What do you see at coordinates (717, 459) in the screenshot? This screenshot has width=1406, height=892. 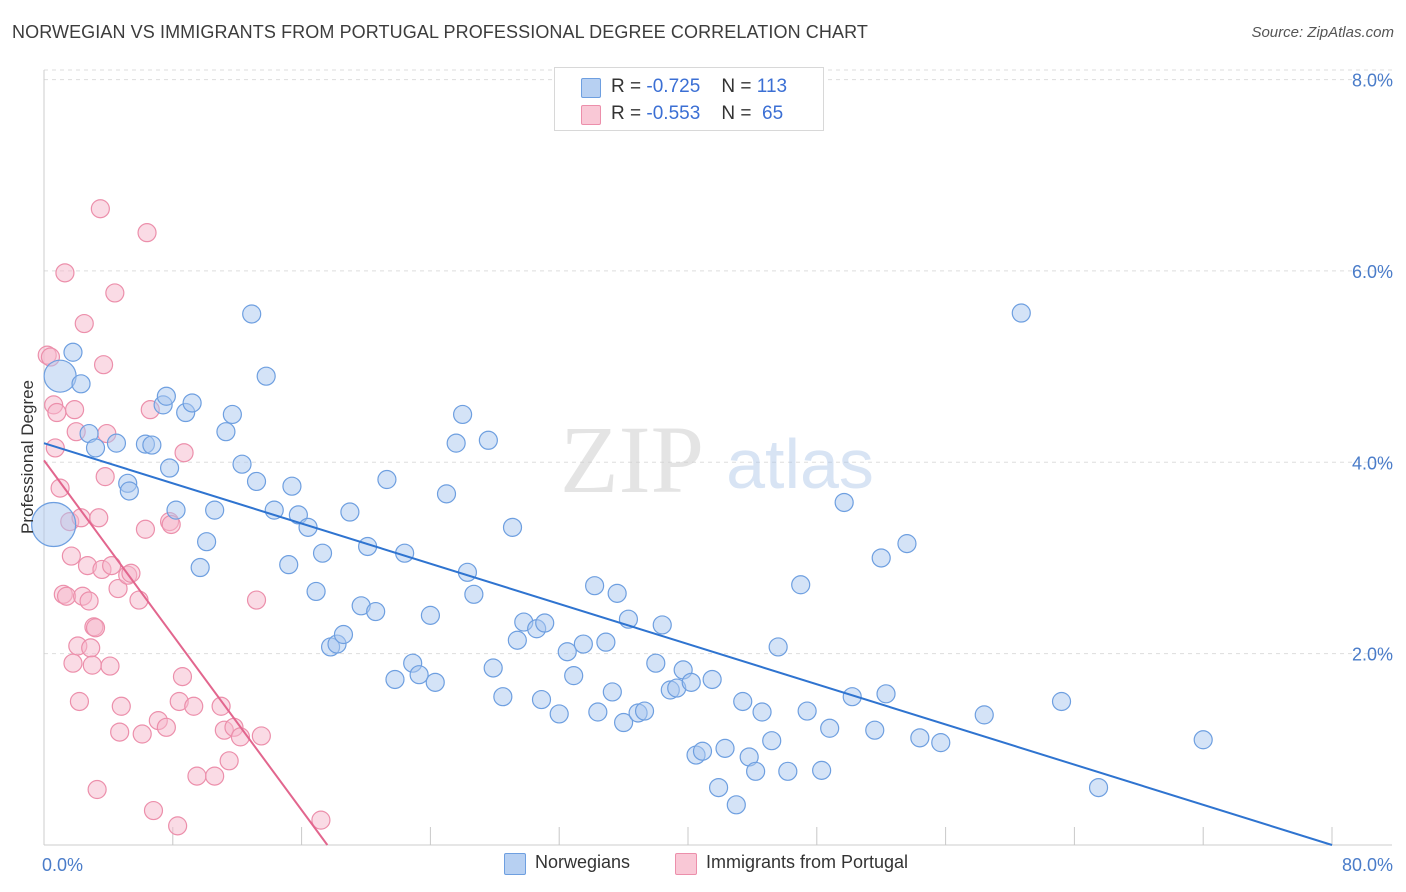 I see `watermark: ZIP atlas` at bounding box center [717, 459].